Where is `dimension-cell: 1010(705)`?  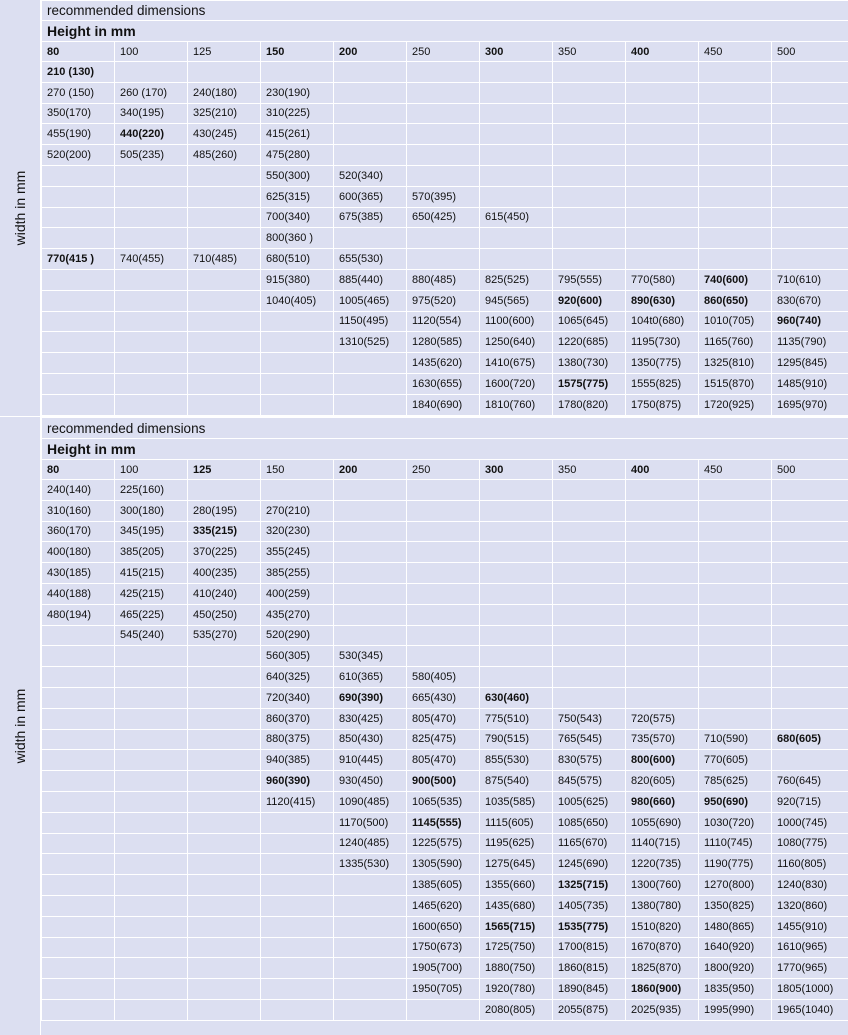
dimension-cell: 1010(705) is located at coordinates (735, 321).